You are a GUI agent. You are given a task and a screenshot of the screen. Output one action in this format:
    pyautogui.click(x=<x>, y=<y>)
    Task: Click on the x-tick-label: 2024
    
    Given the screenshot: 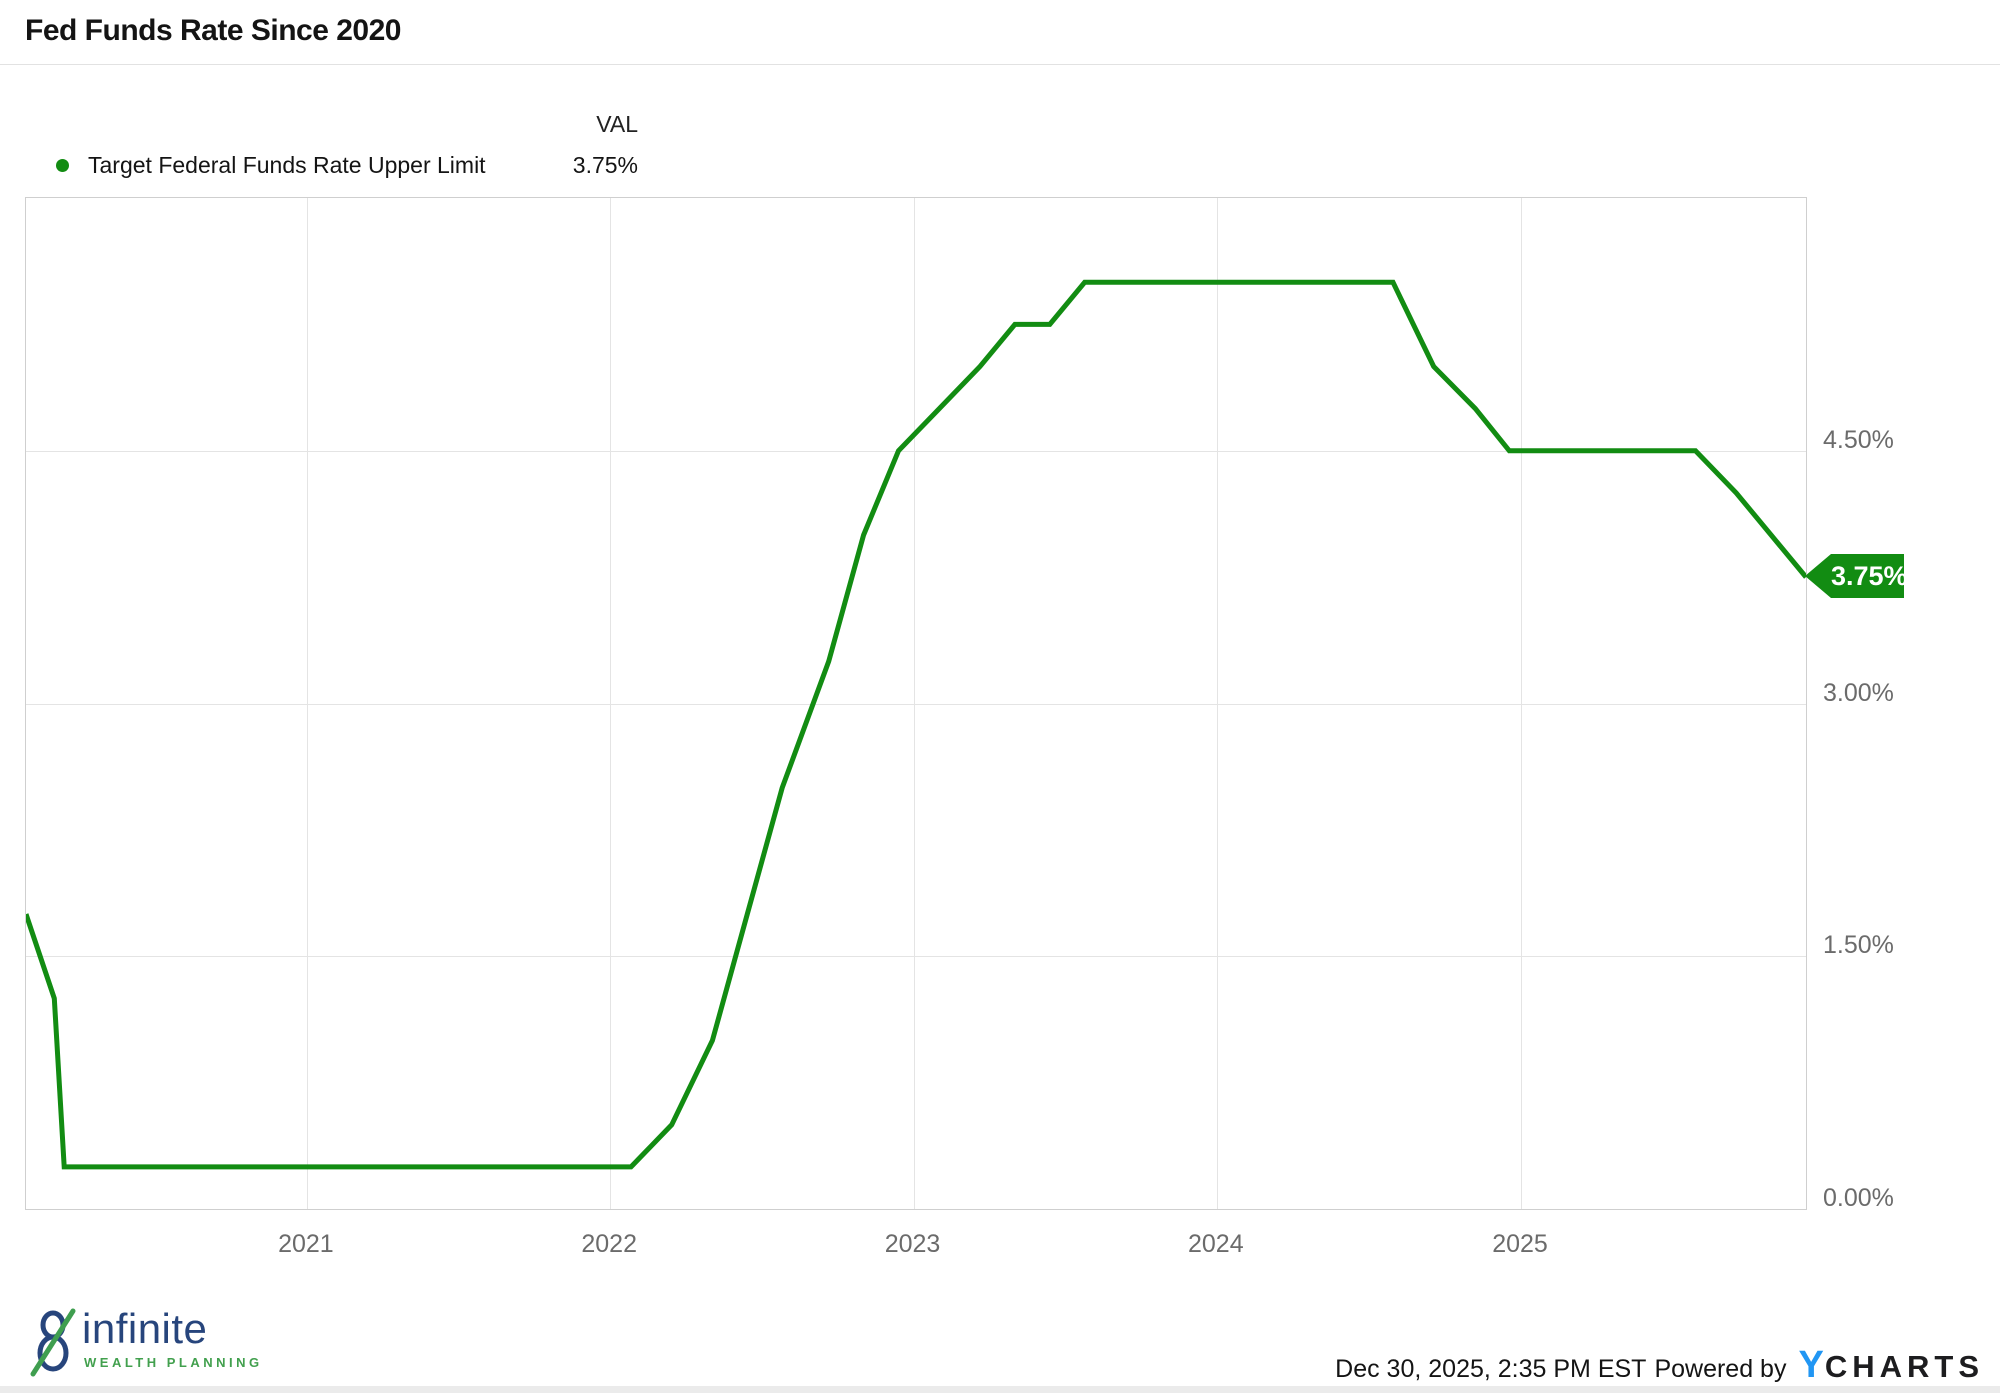 What is the action you would take?
    pyautogui.click(x=1215, y=1244)
    